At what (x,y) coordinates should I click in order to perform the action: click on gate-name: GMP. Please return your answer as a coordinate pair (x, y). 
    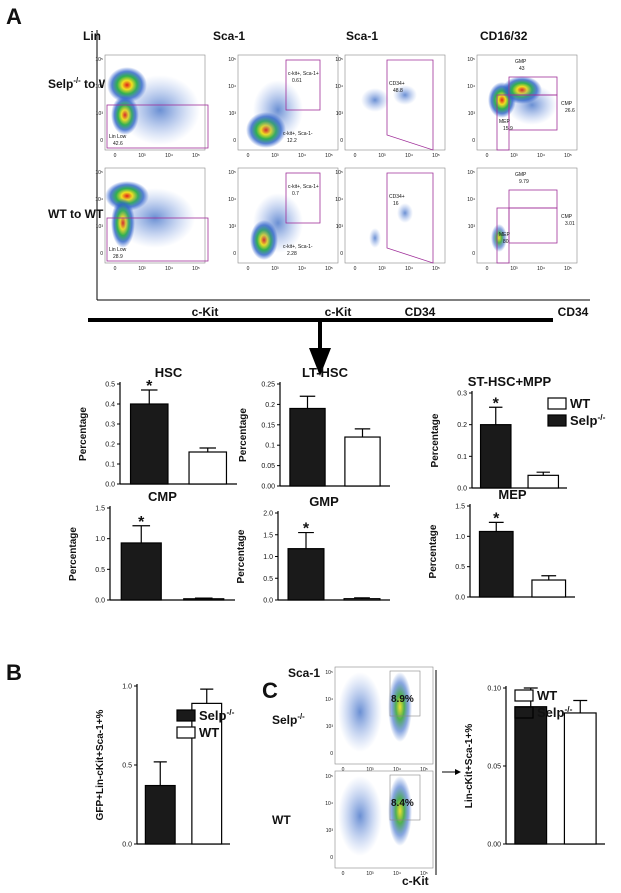
    Looking at the image, I should click on (521, 175).